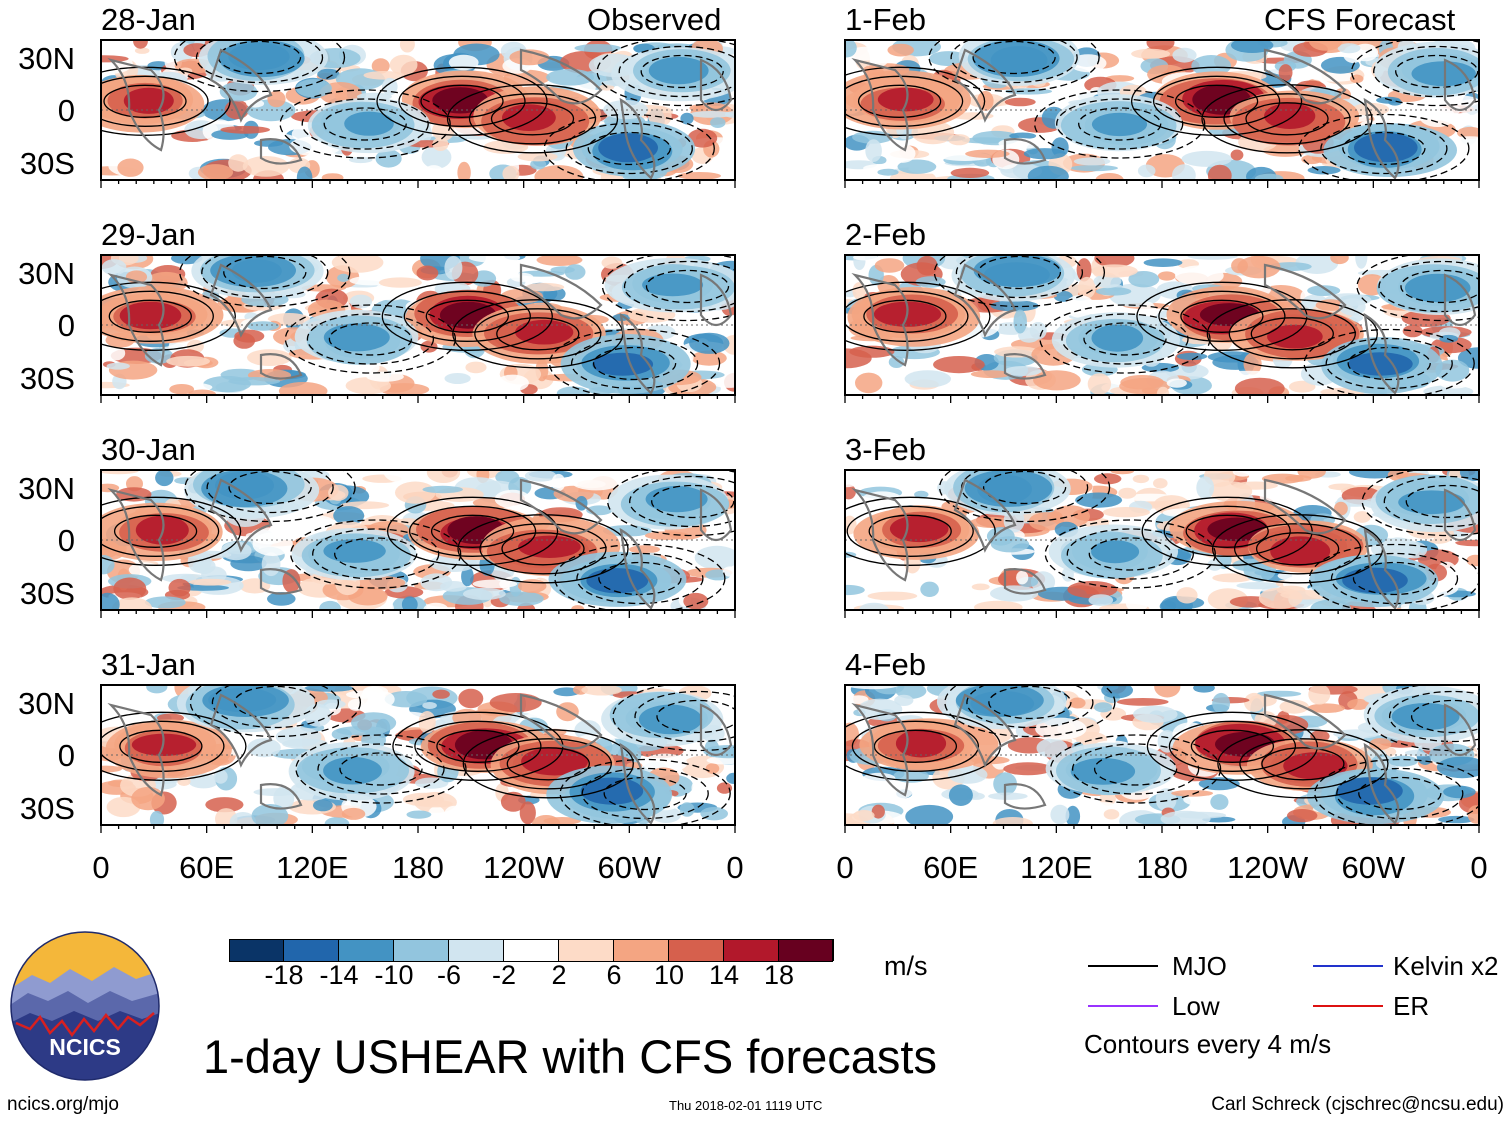  I want to click on x-tick-label: 0, so click(101, 867).